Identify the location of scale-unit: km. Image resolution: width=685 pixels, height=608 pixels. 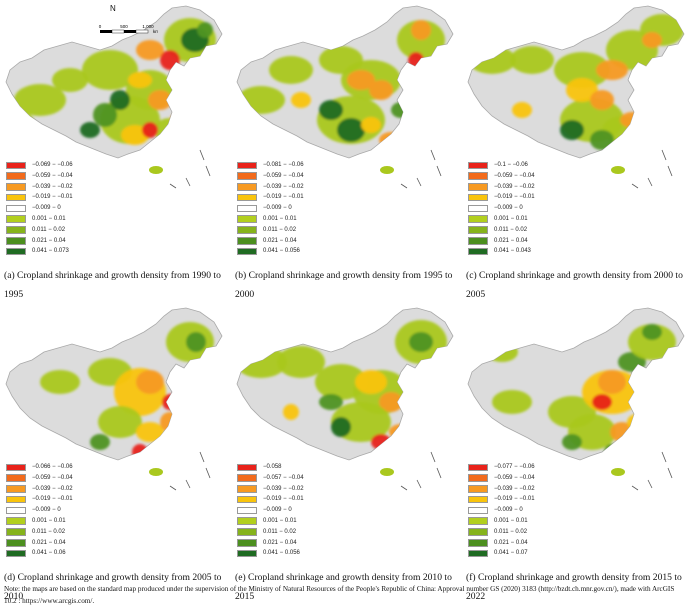
(155, 31).